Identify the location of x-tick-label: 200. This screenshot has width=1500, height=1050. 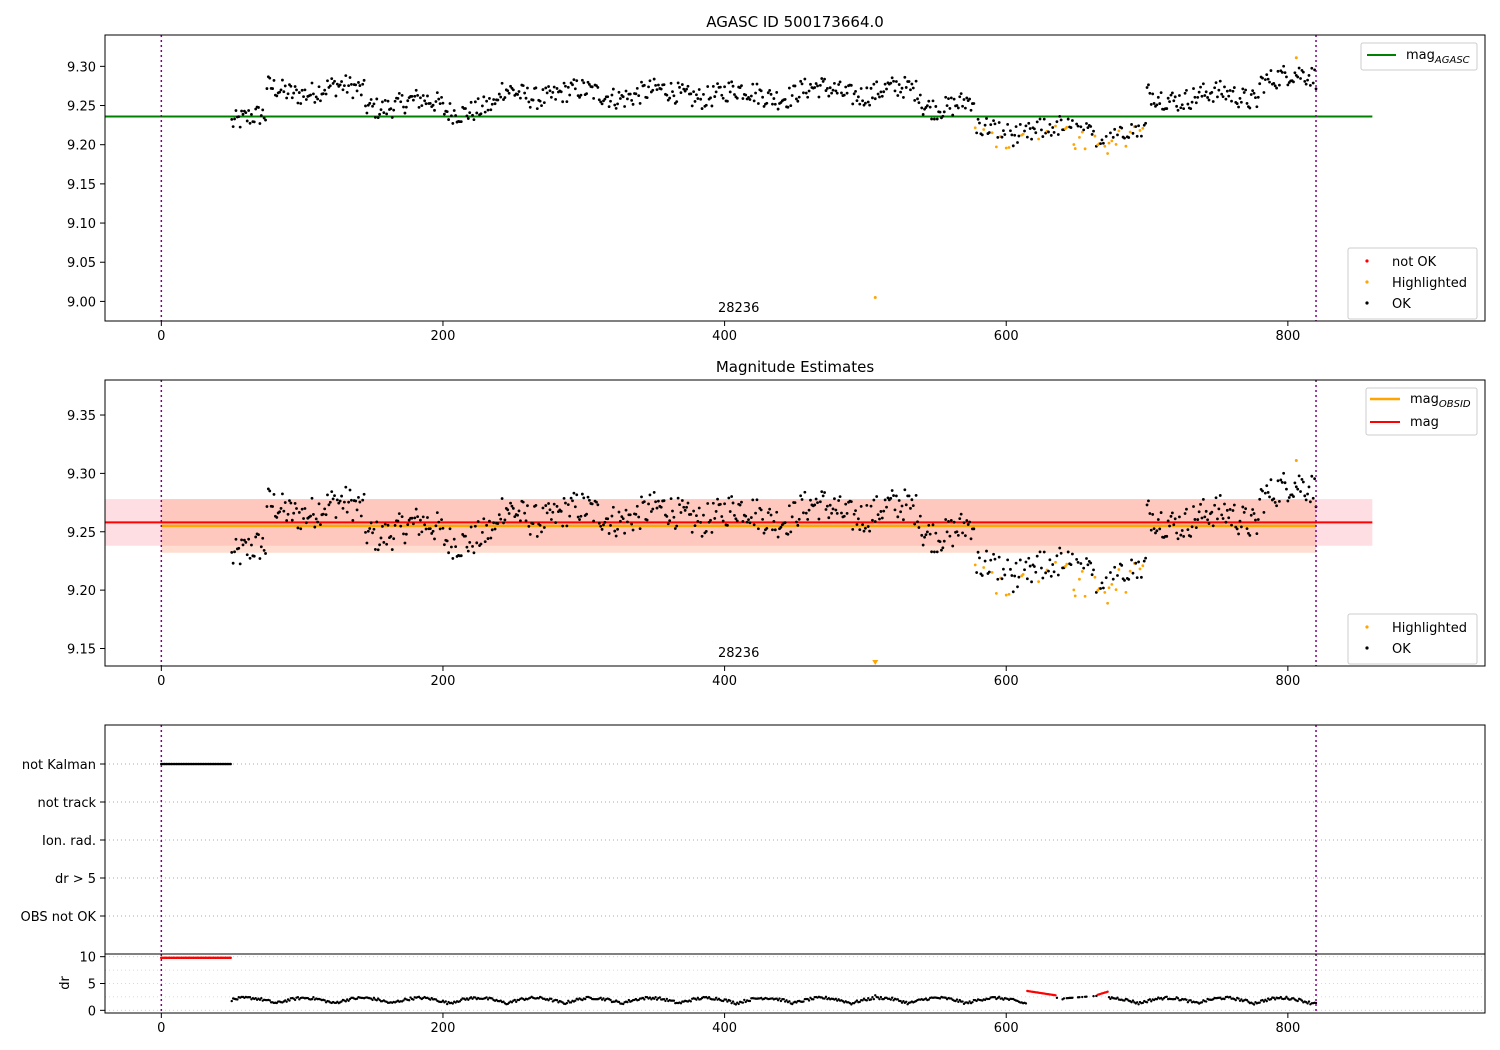
(443, 336).